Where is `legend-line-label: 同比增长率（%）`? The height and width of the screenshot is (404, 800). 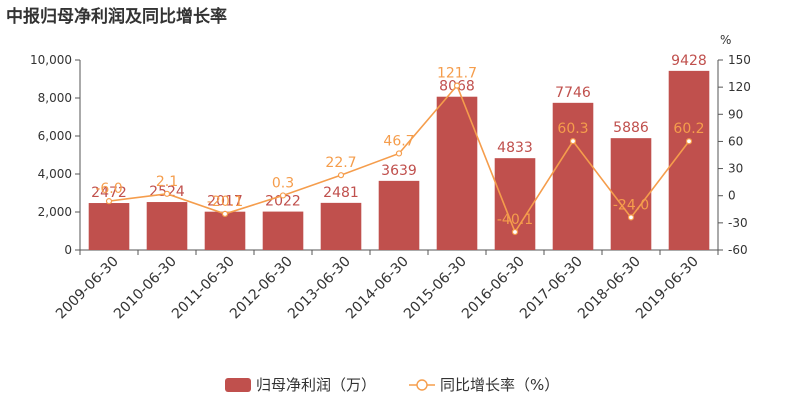 legend-line-label: 同比增长率（%） is located at coordinates (499, 385).